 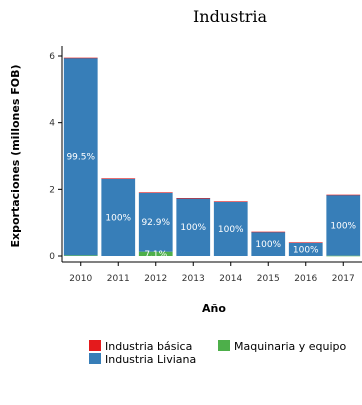 I want to click on legend-label: Maquinaria y equipo, so click(x=290, y=346).